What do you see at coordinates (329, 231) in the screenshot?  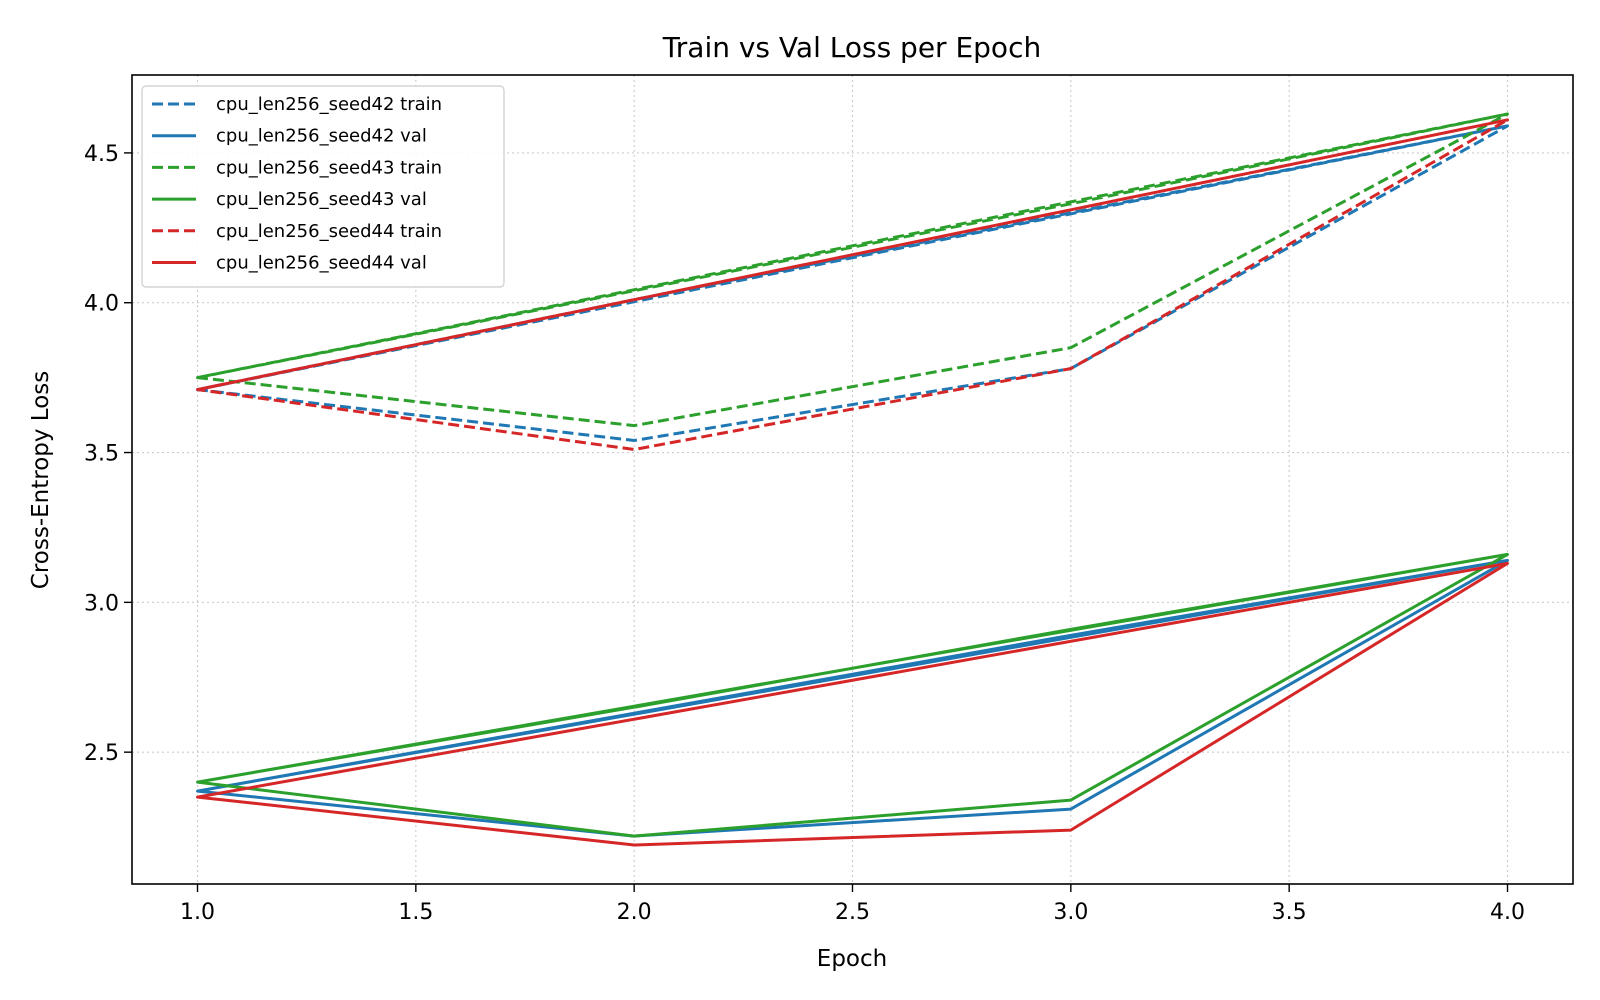 I see `legend-label: cpu_len256_seed44 train` at bounding box center [329, 231].